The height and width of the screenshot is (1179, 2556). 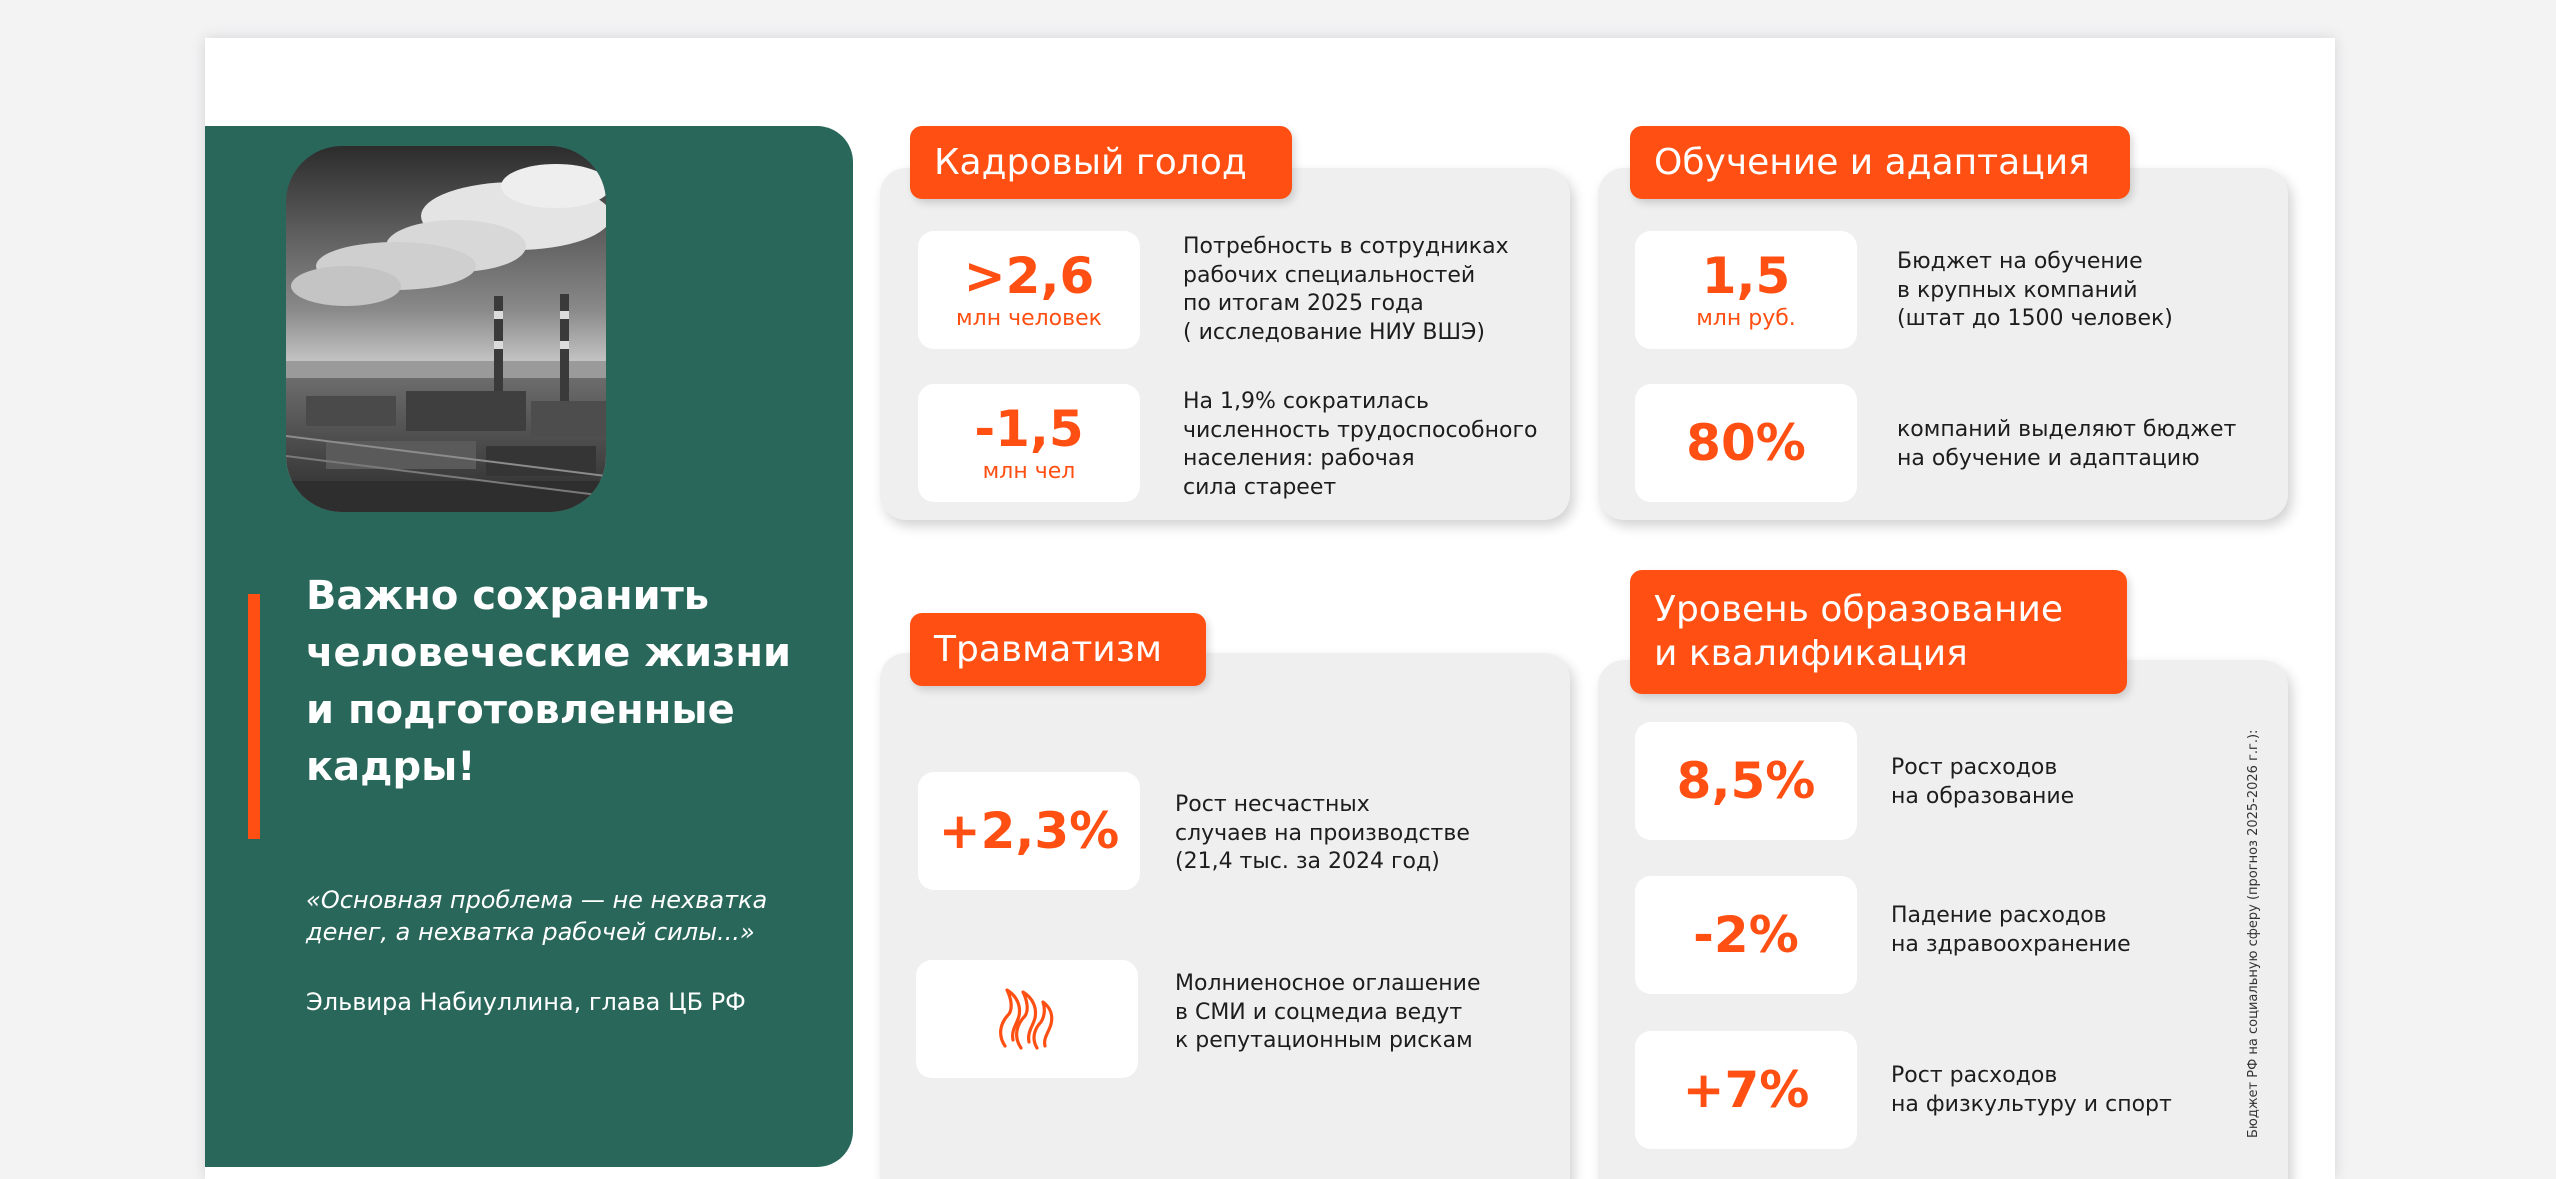 I want to click on stat-value: 80%, so click(x=1746, y=443).